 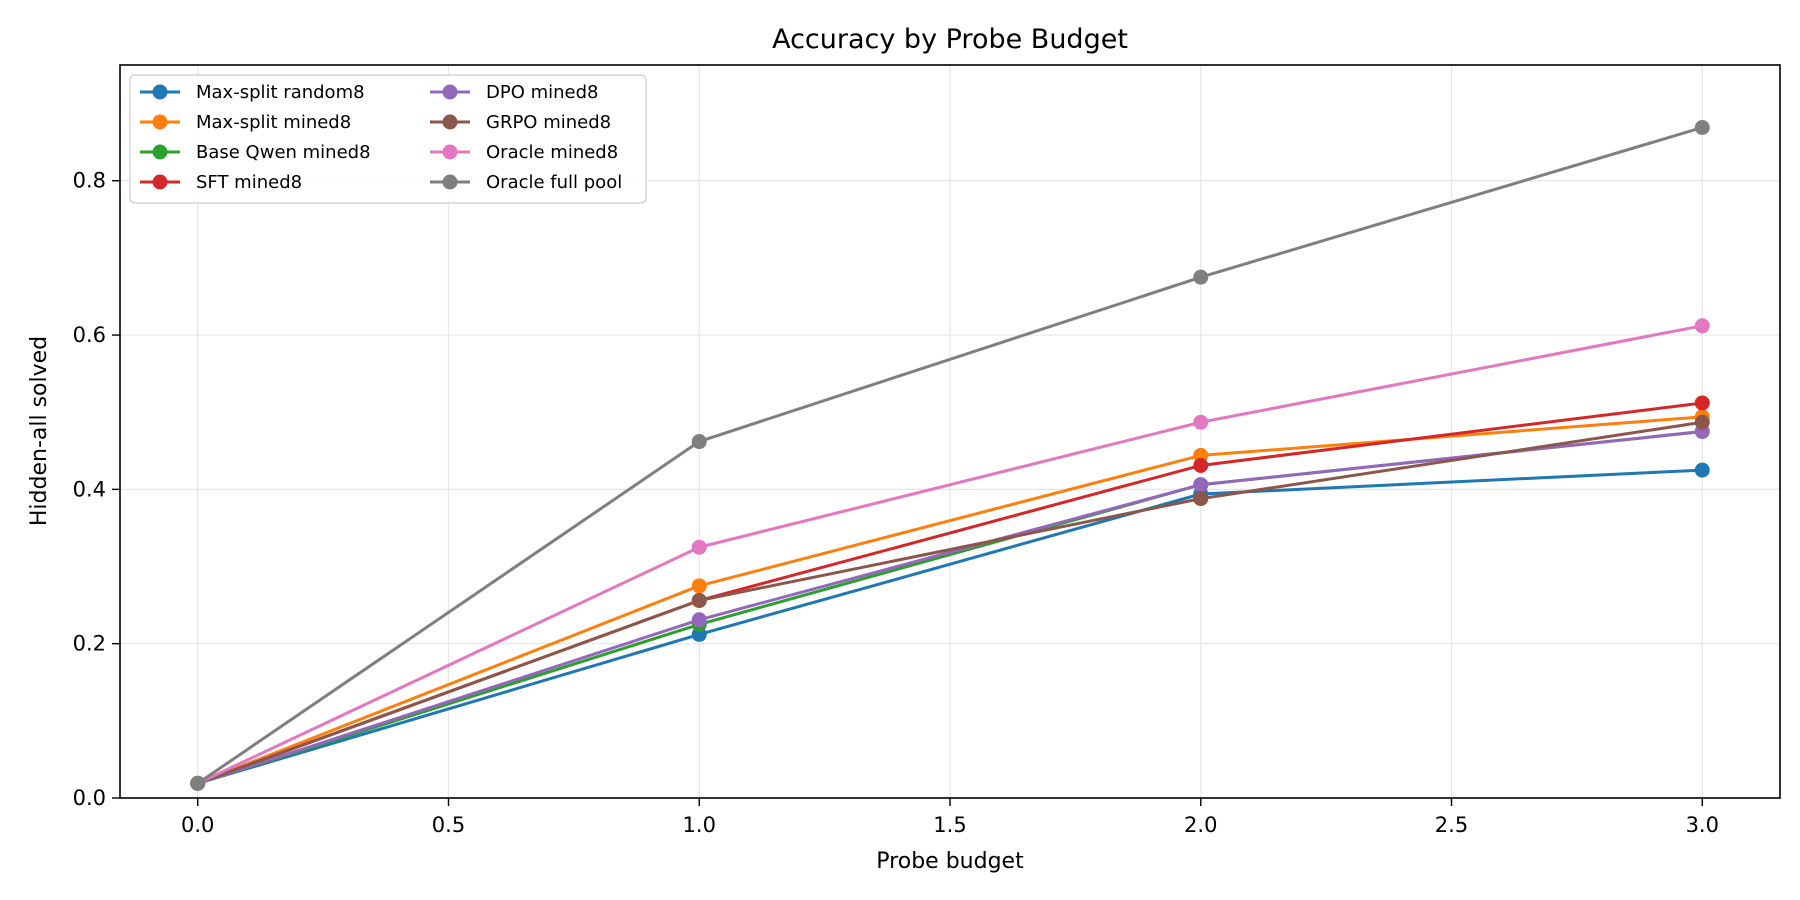 What do you see at coordinates (89, 335) in the screenshot?
I see `y-tick-label: 0.6` at bounding box center [89, 335].